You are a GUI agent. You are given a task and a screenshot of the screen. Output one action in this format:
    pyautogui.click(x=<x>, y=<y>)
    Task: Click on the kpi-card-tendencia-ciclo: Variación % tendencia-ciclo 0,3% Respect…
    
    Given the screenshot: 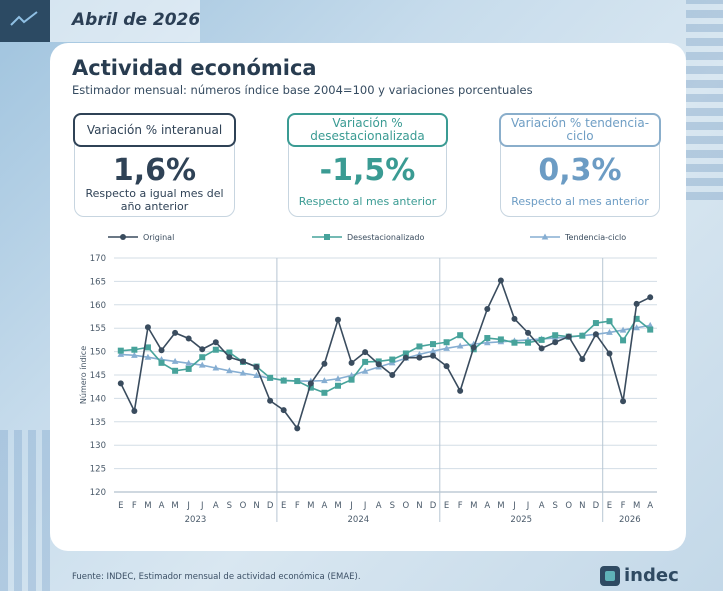 What is the action you would take?
    pyautogui.click(x=580, y=165)
    